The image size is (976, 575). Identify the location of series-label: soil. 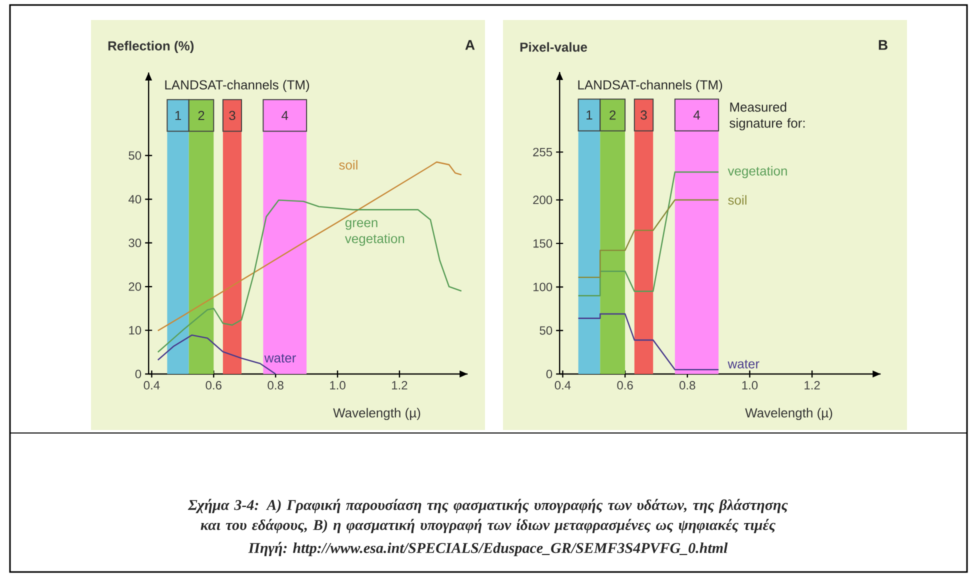
(737, 200).